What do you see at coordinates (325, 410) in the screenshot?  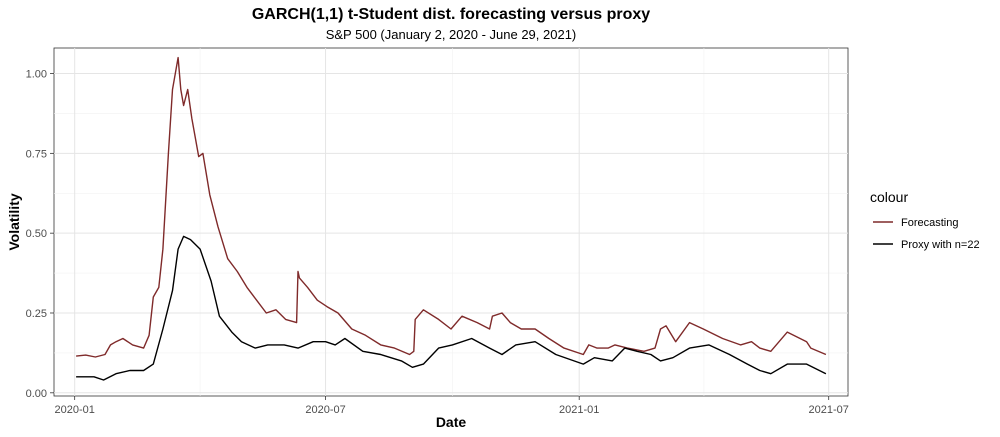 I see `x-tick-label: 2020-07` at bounding box center [325, 410].